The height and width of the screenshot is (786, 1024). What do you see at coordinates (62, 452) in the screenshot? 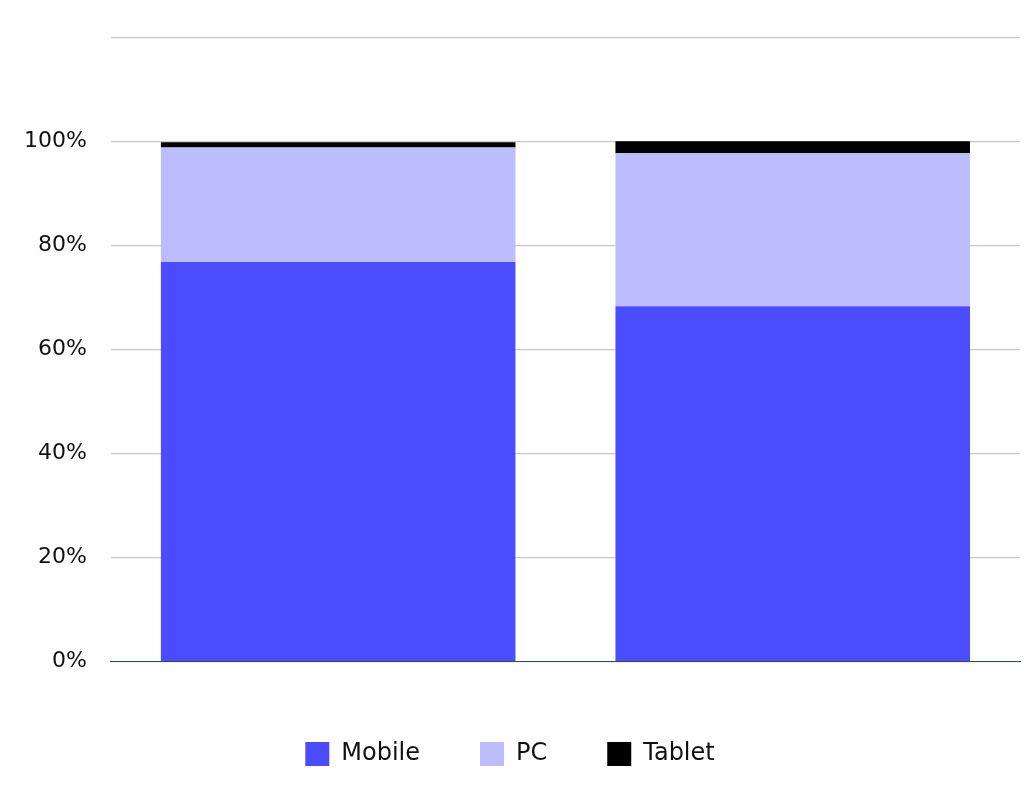
I see `y-tick-label: 40%` at bounding box center [62, 452].